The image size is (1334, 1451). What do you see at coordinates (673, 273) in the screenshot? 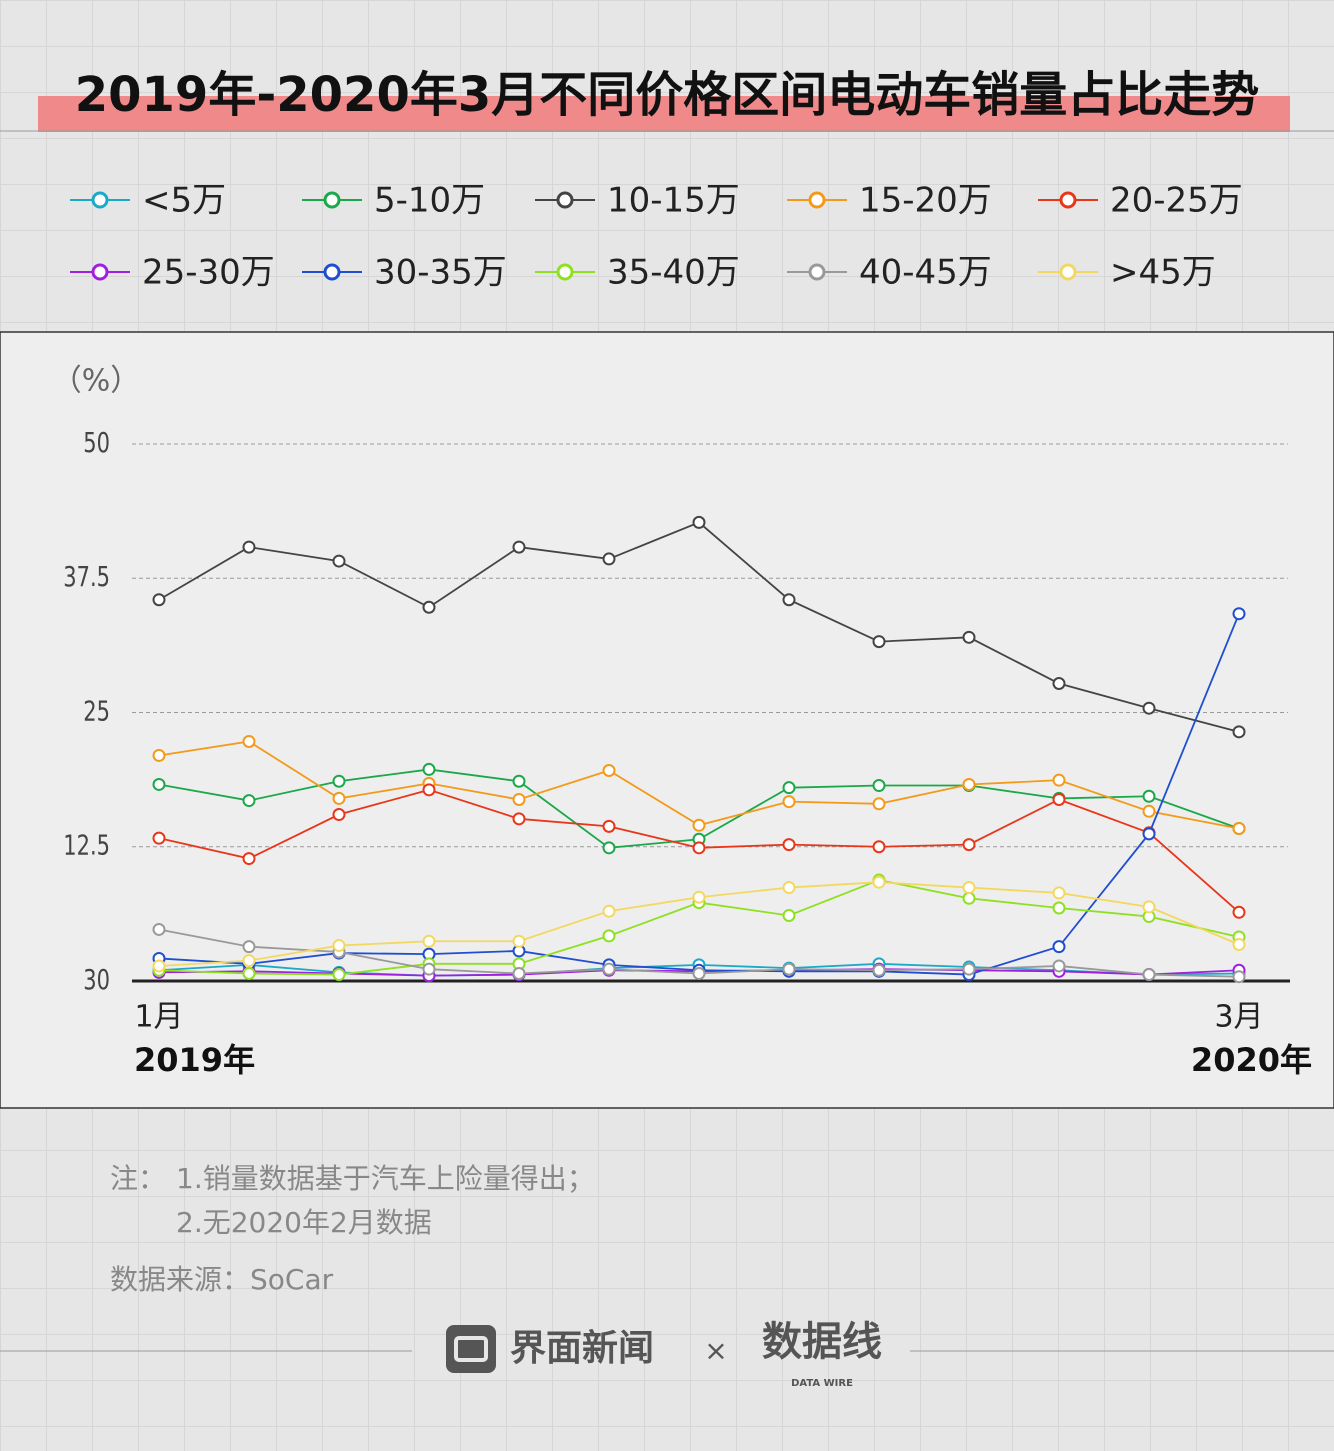
I see `legend-label: 35-40万` at bounding box center [673, 273].